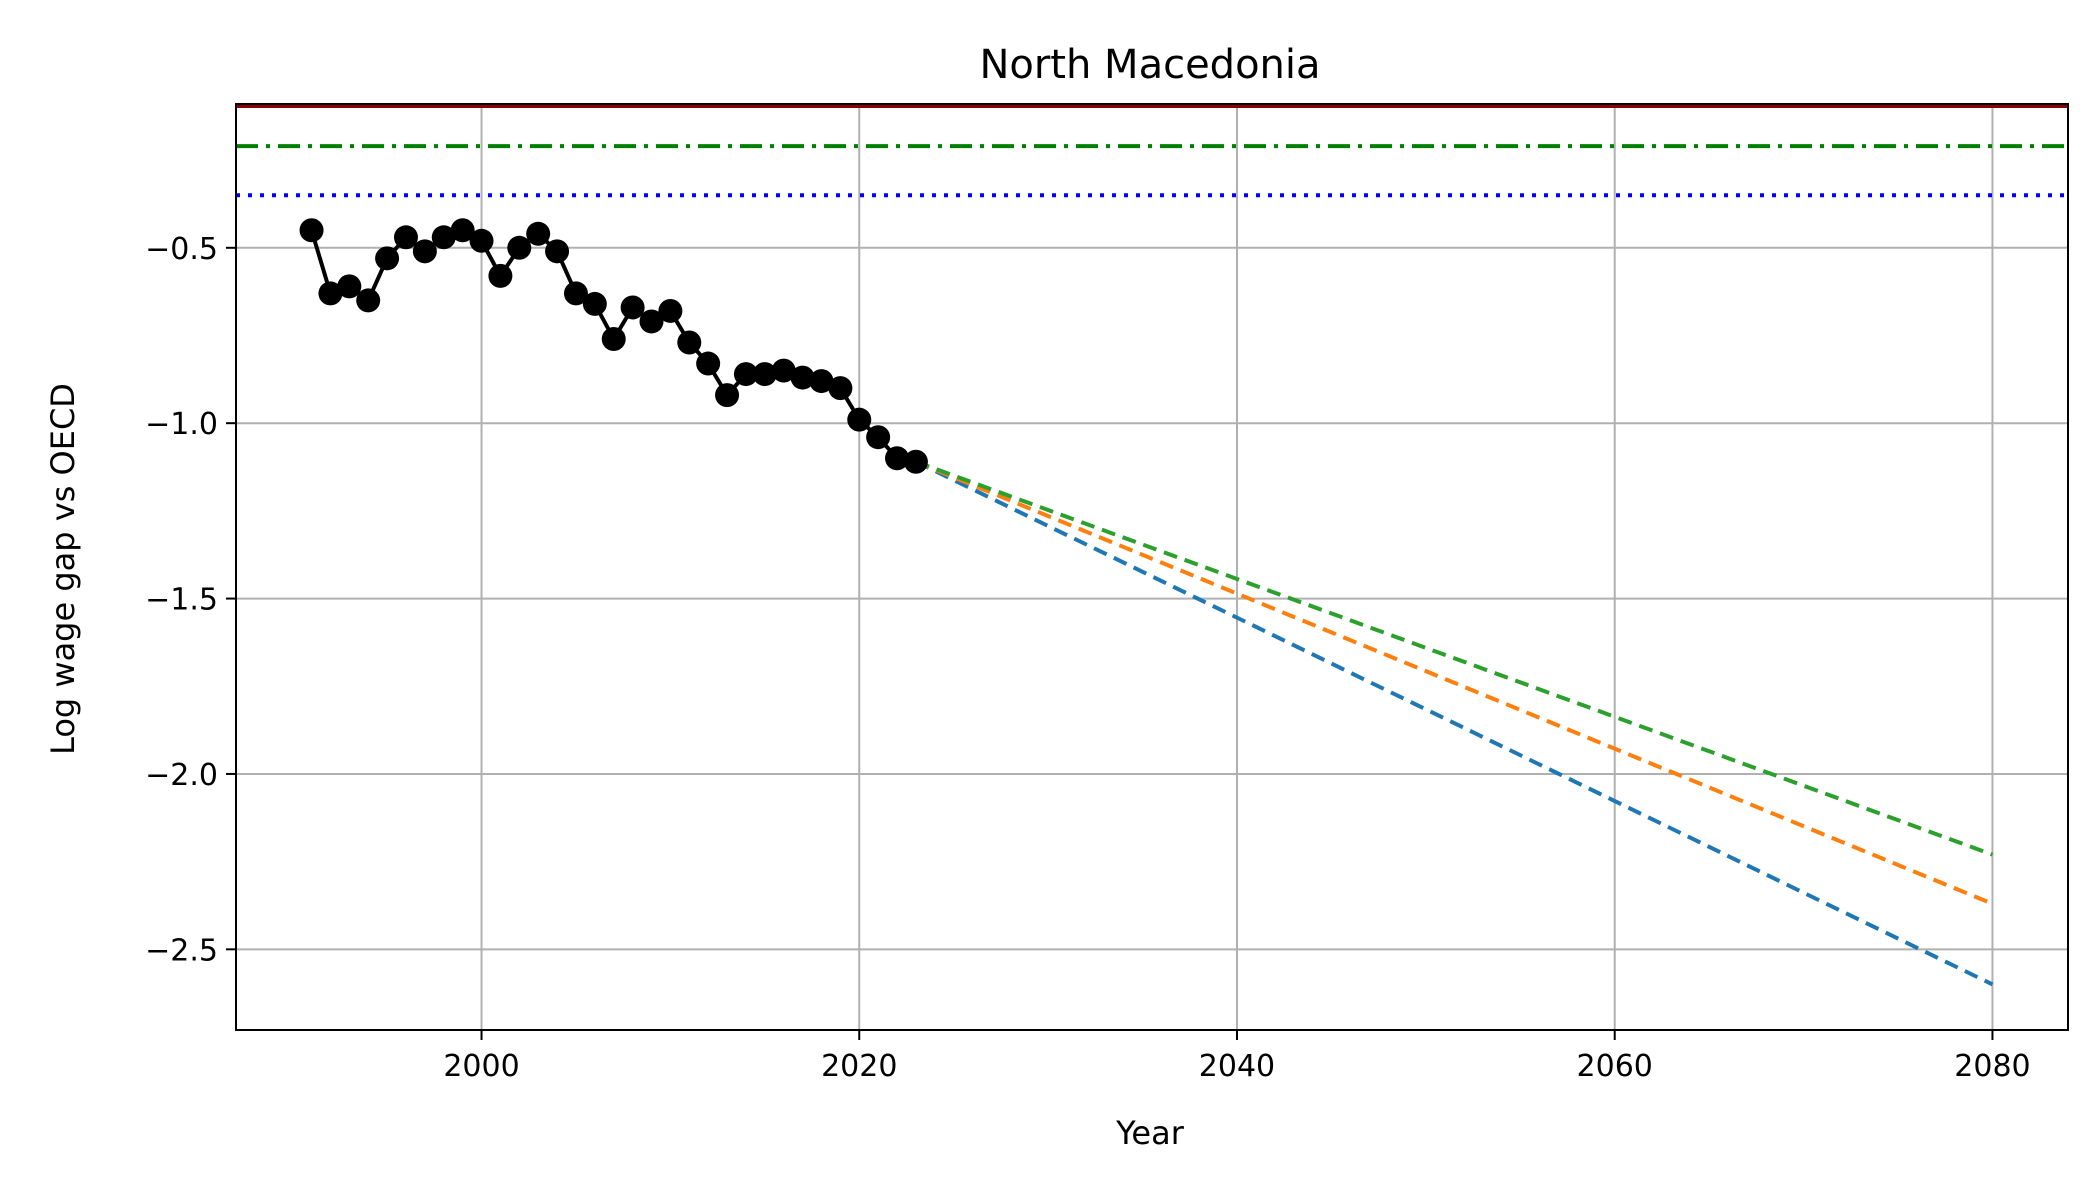 This screenshot has height=1200, width=2100. Describe the element at coordinates (481, 1066) in the screenshot. I see `x-tick-label: 2000` at that location.